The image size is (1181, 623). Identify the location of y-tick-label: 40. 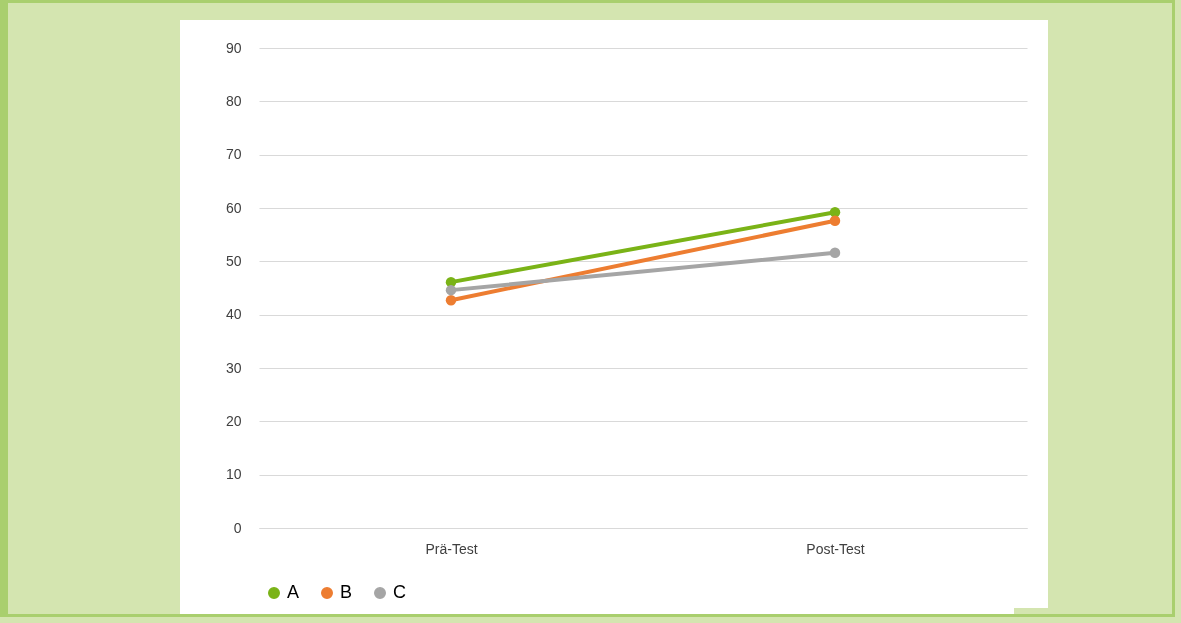
(233, 314).